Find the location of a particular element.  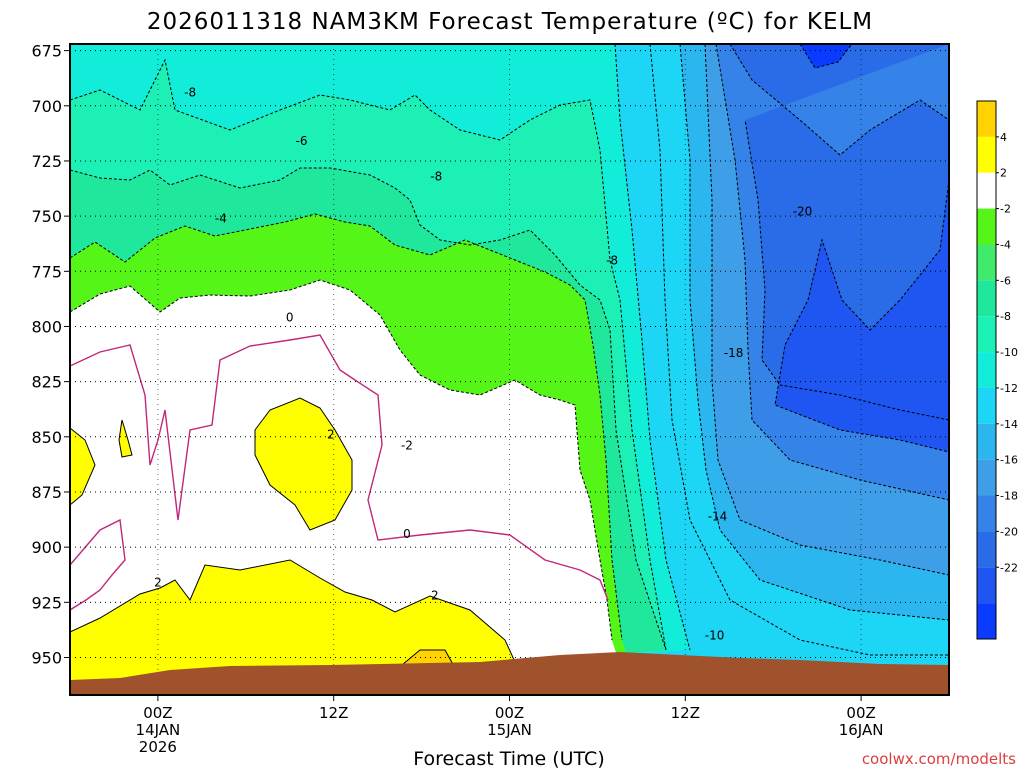

colorbar: 4 2 -2 -4 -6 -8 -10 -12 -14 -16 -18 -20 -22 is located at coordinates (997, 370).